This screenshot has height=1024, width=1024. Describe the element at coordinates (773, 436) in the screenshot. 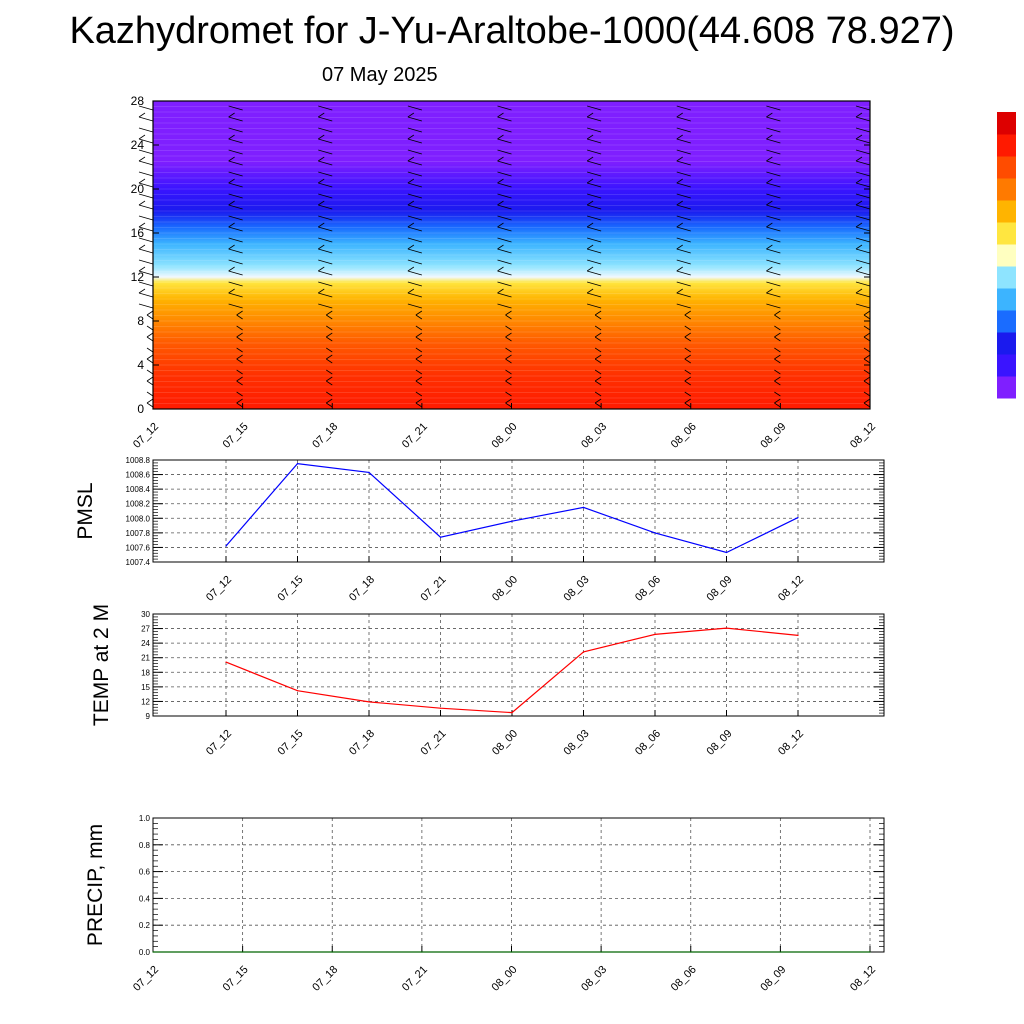

I see `x-tick-label: 08_09` at that location.